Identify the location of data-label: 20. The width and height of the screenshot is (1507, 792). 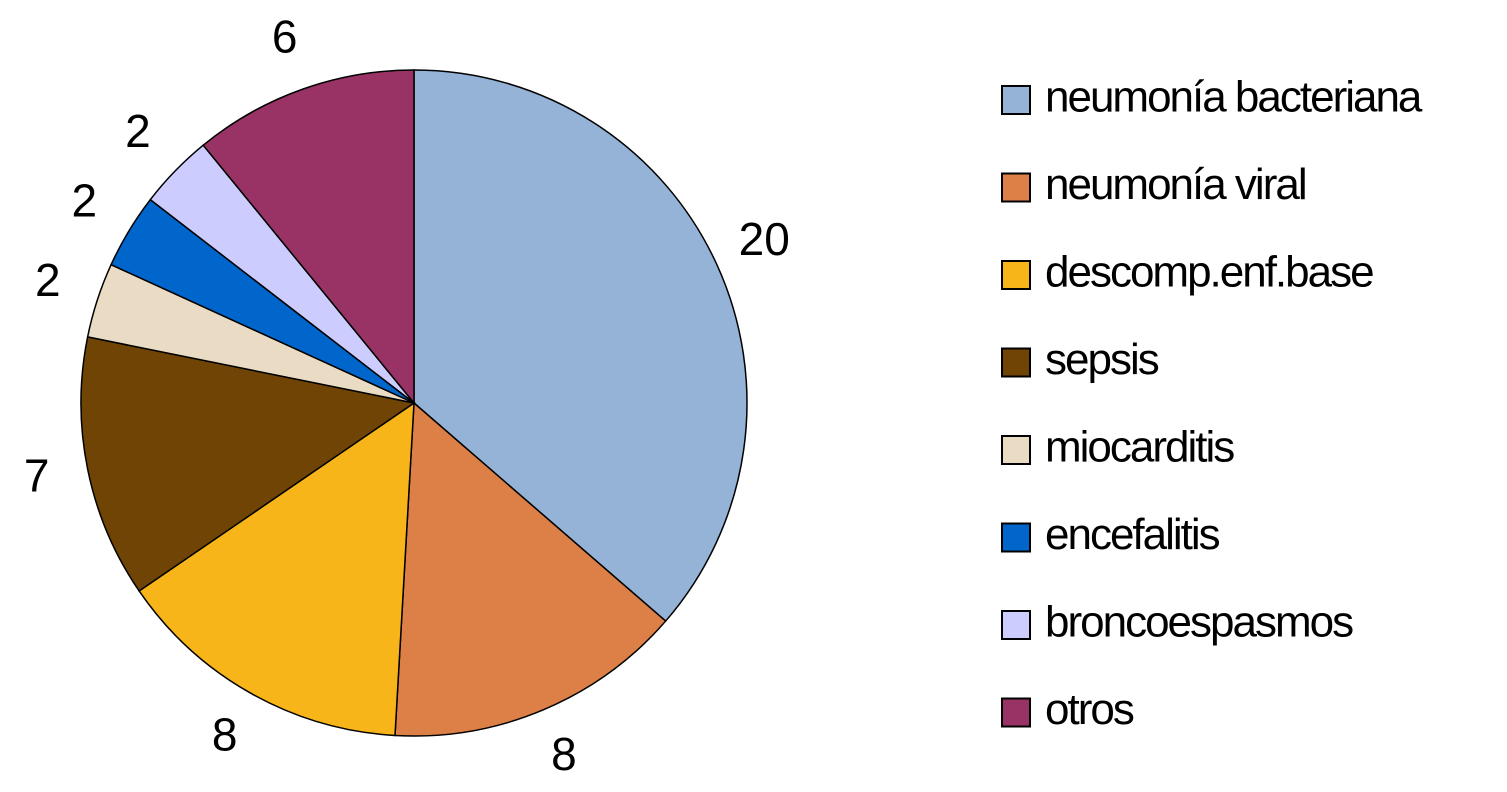
(764, 239).